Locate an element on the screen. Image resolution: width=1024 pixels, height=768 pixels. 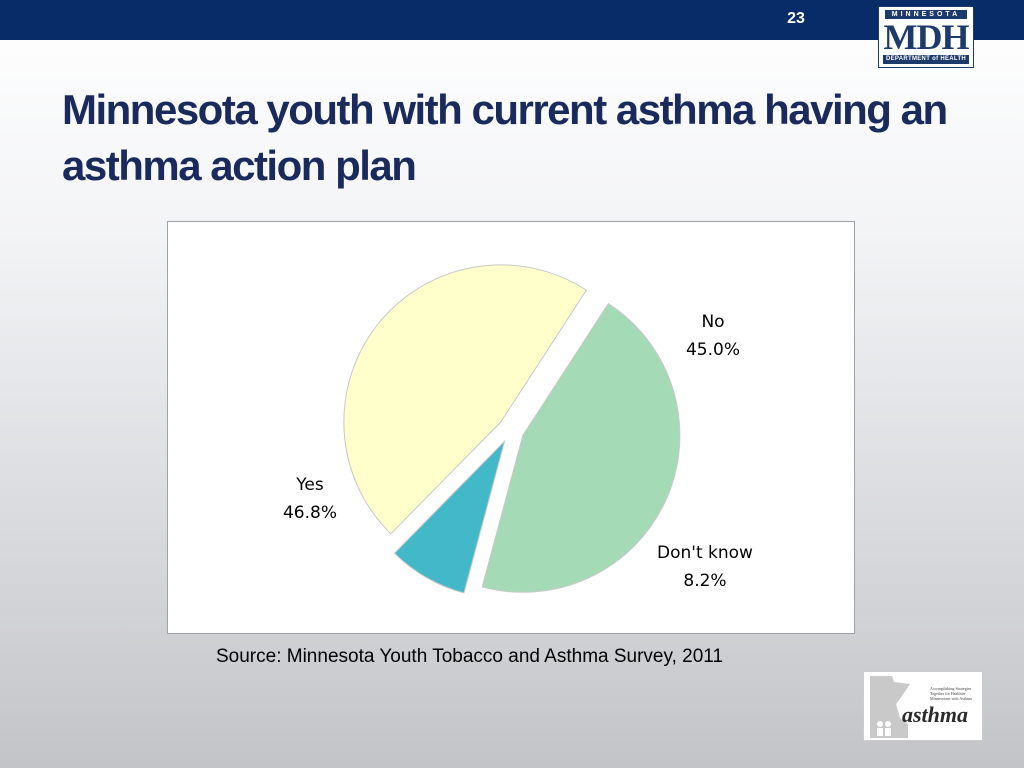
slide-number: 23 is located at coordinates (796, 18).